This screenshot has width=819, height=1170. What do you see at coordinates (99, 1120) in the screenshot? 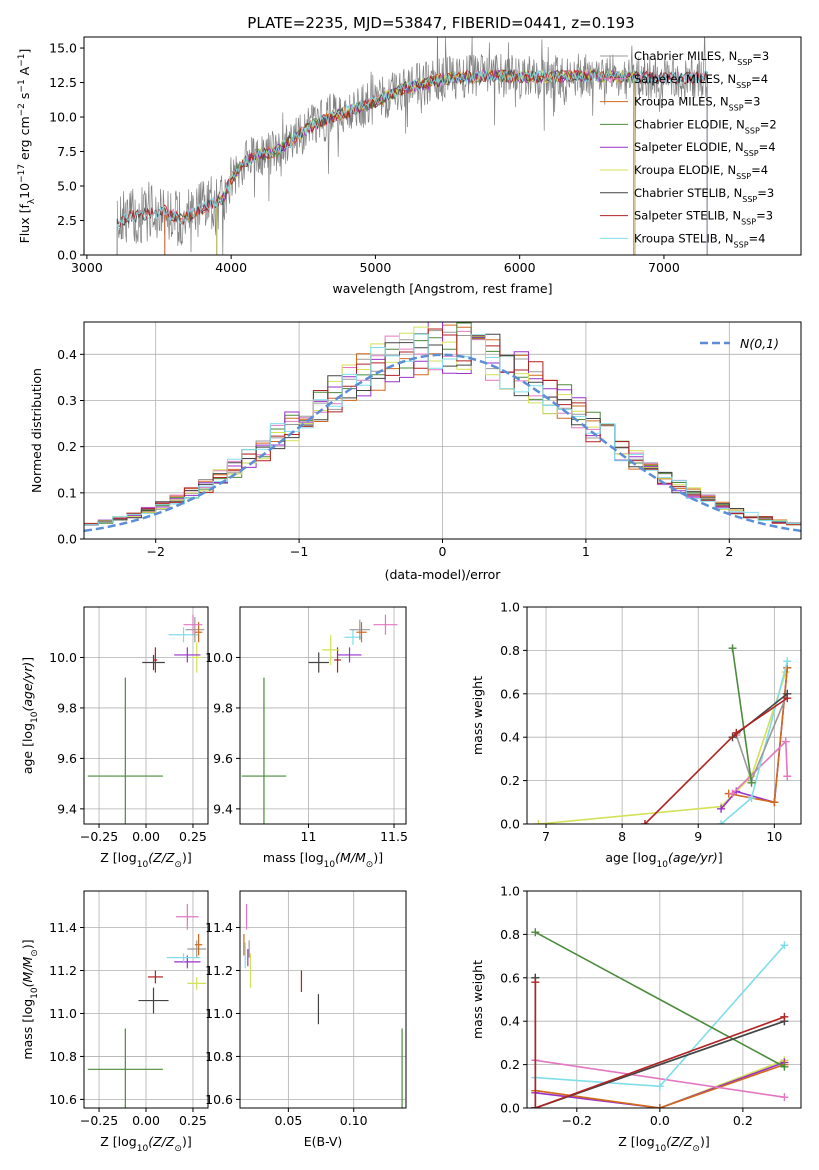
I see `mass_vs_Z-xtick-label: −0.25` at bounding box center [99, 1120].